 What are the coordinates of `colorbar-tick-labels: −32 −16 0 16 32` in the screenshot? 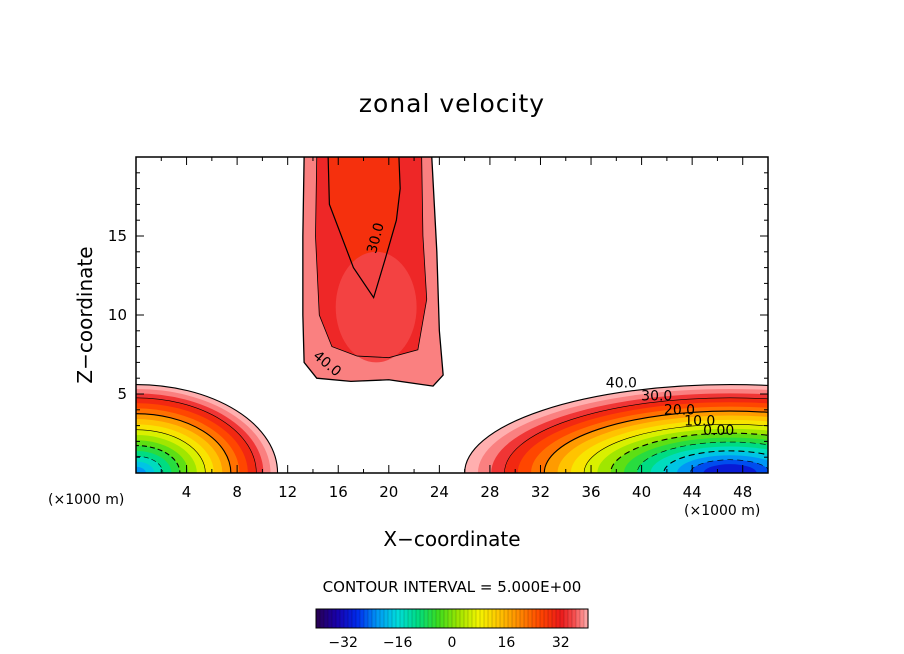 It's located at (448, 643).